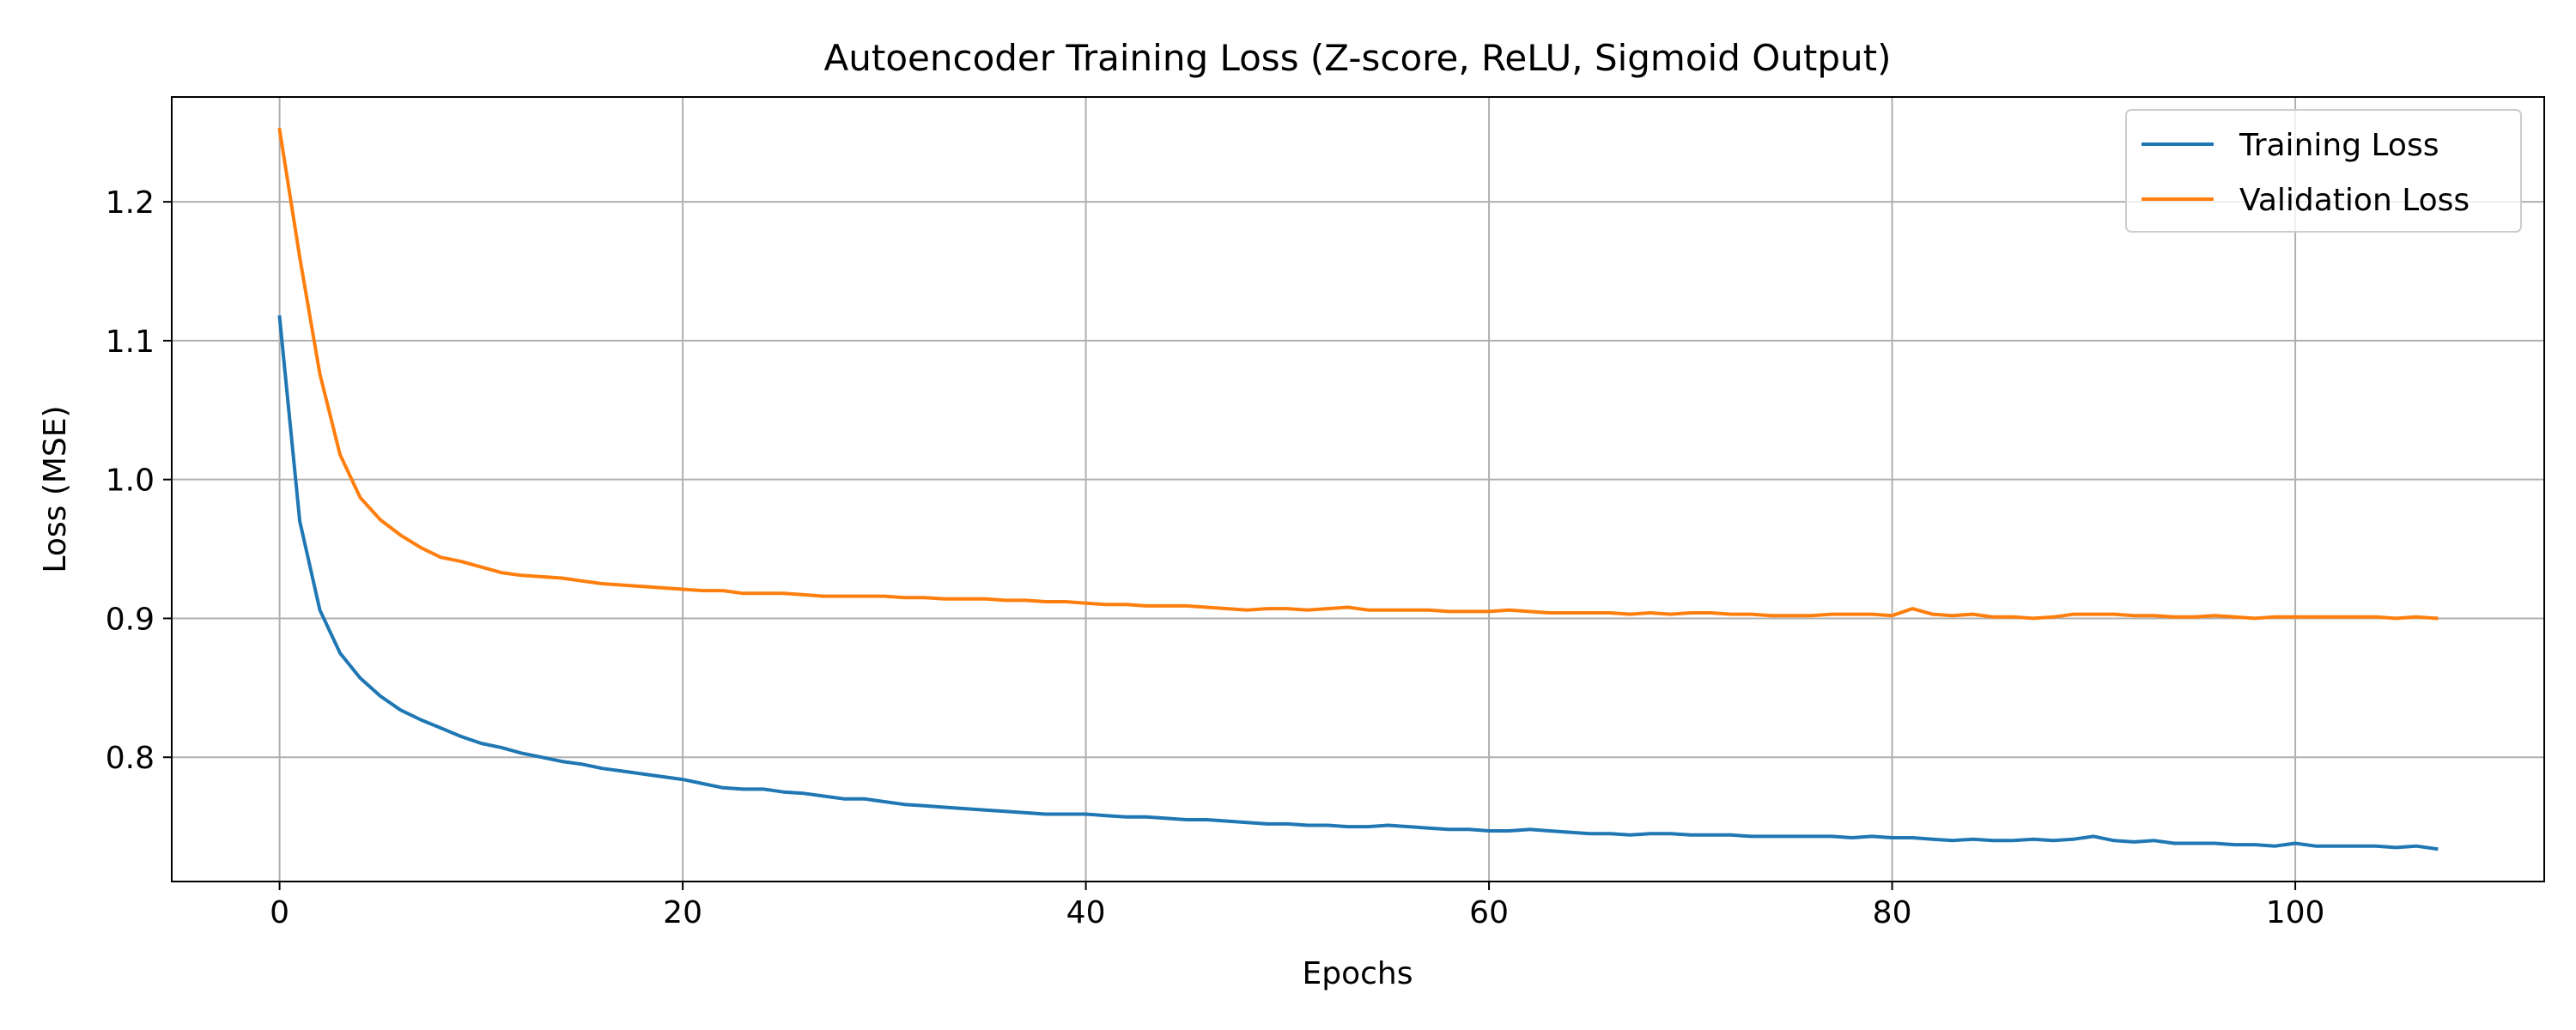 Image resolution: width=2576 pixels, height=1030 pixels. Describe the element at coordinates (2339, 145) in the screenshot. I see `legend-label-training-loss: Training Loss` at that location.